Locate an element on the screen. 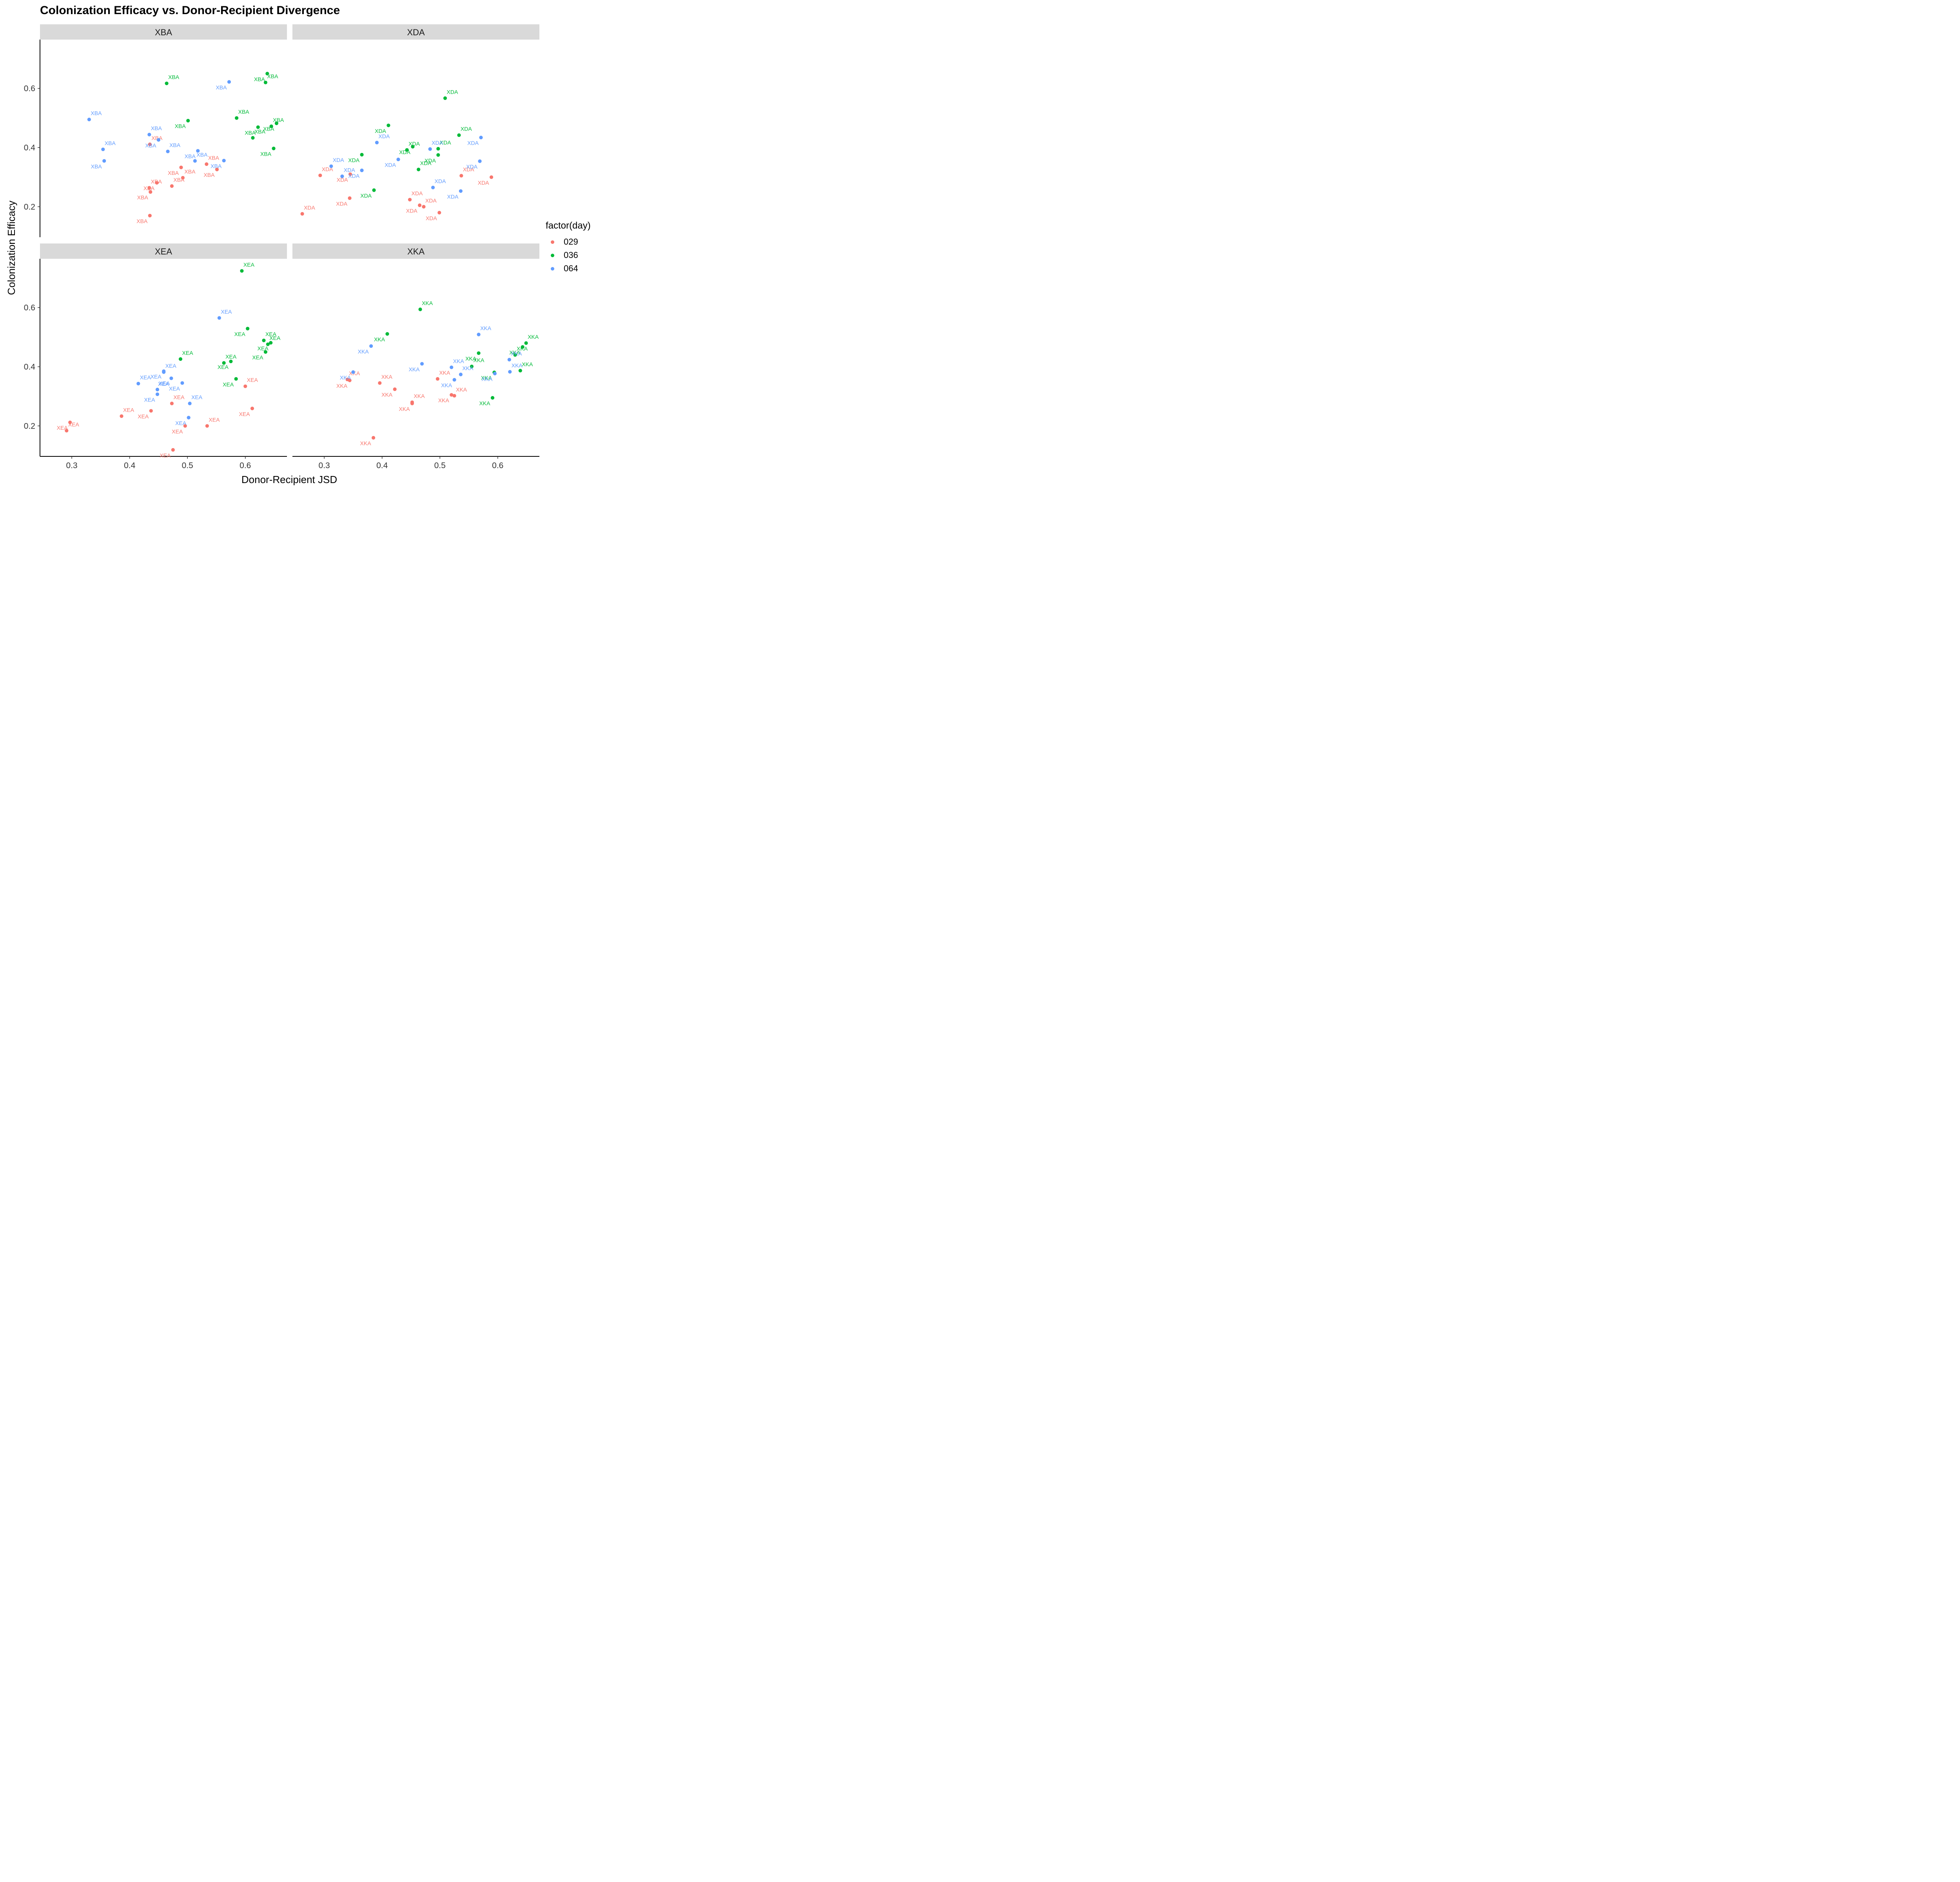 This screenshot has height=1882, width=1960. legend-item-064: 064 is located at coordinates (568, 268).